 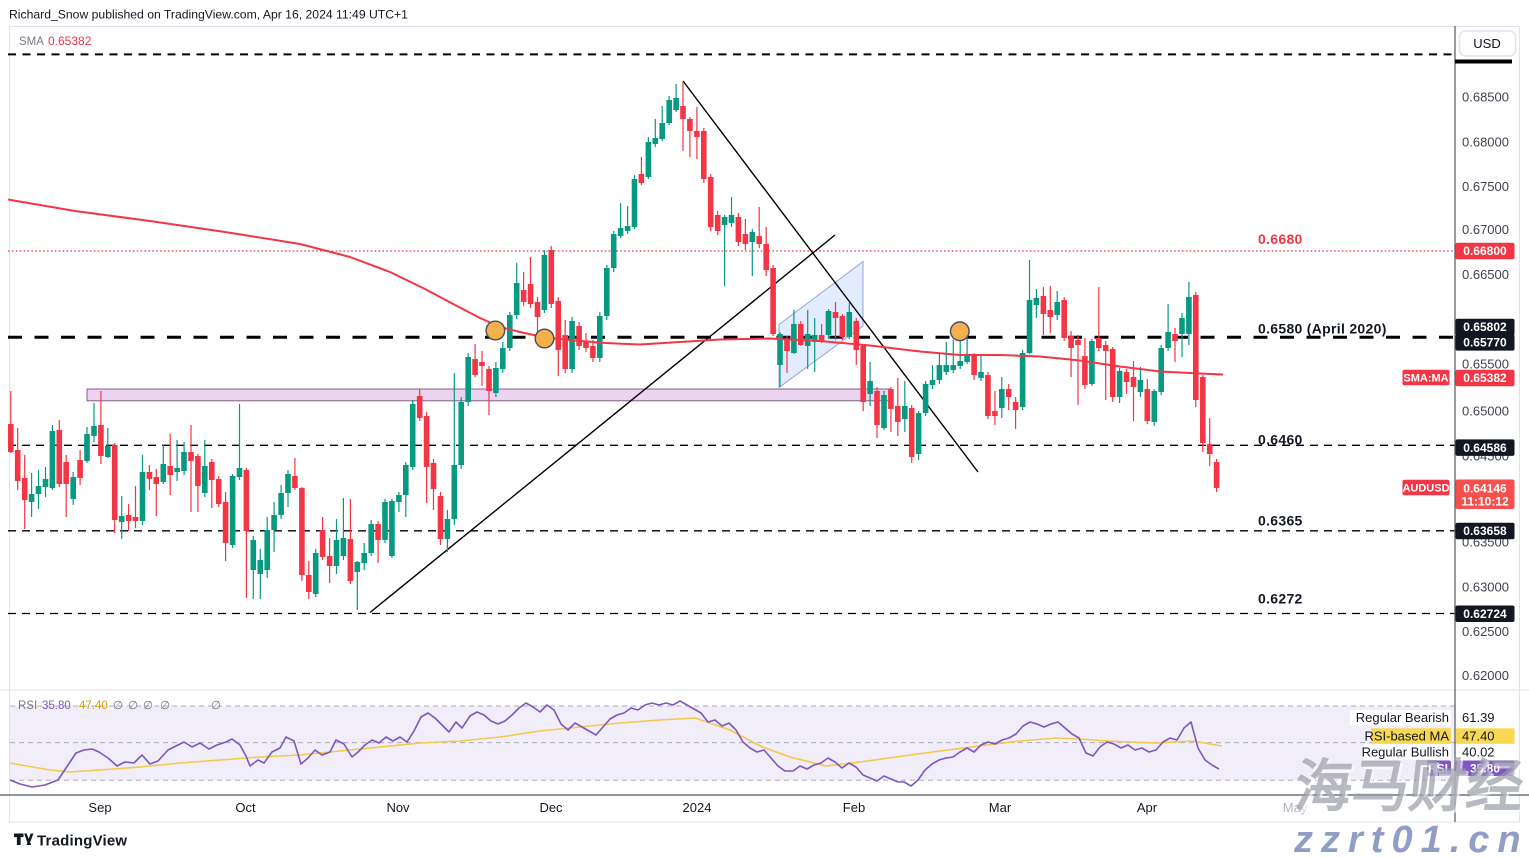 I want to click on svg-text: 0.68500, so click(x=1485, y=97).